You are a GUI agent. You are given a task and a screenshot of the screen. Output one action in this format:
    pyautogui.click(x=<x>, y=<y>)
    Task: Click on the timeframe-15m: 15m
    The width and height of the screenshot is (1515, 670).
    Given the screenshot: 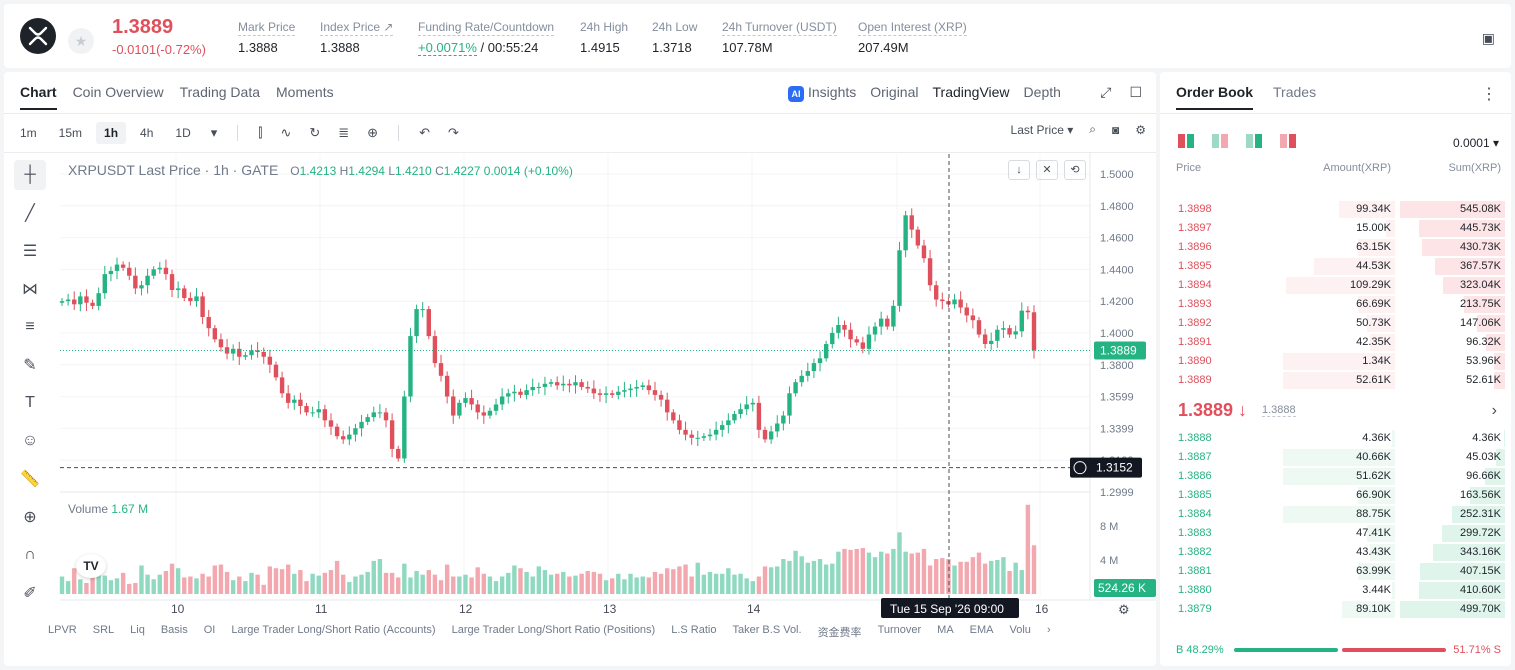 What is the action you would take?
    pyautogui.click(x=70, y=133)
    